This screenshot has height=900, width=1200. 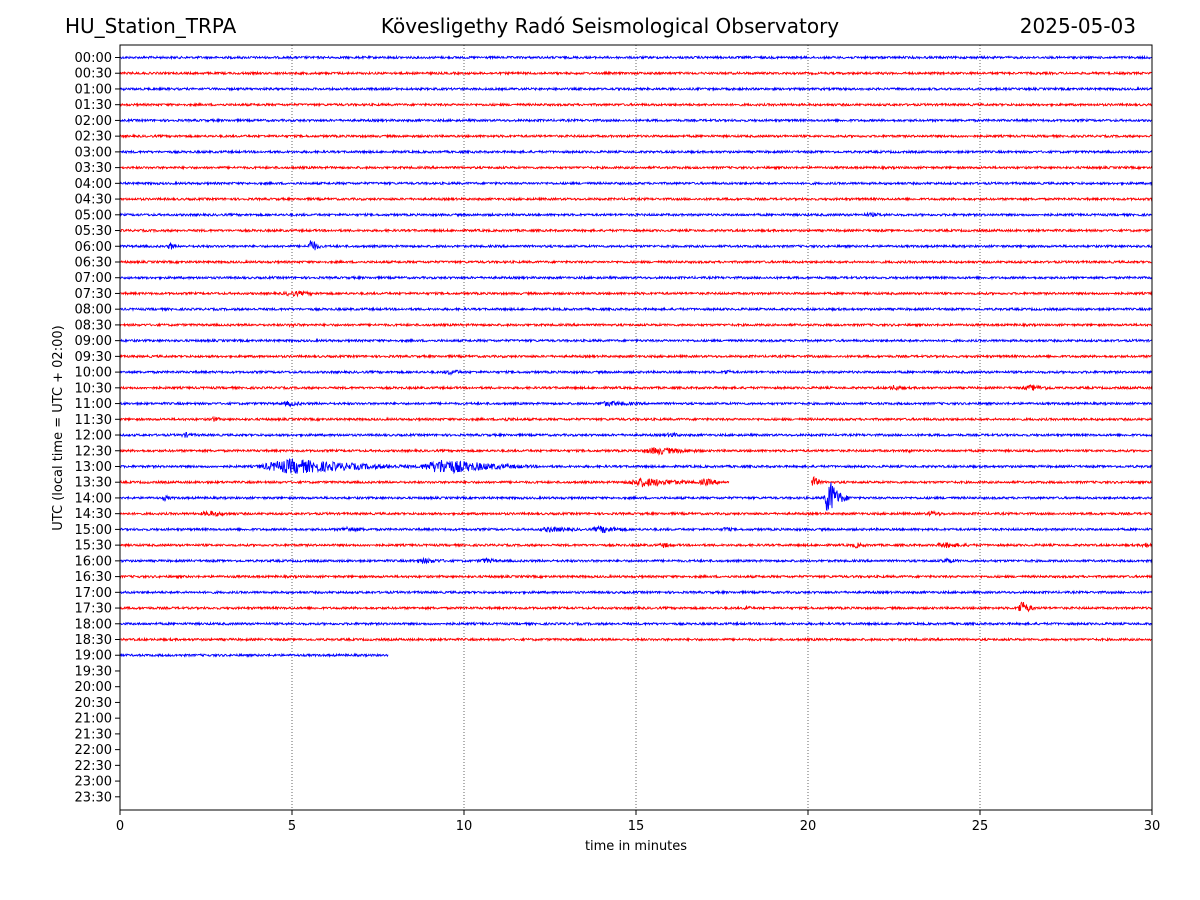 I want to click on x-tick-label: 30, so click(x=1152, y=826).